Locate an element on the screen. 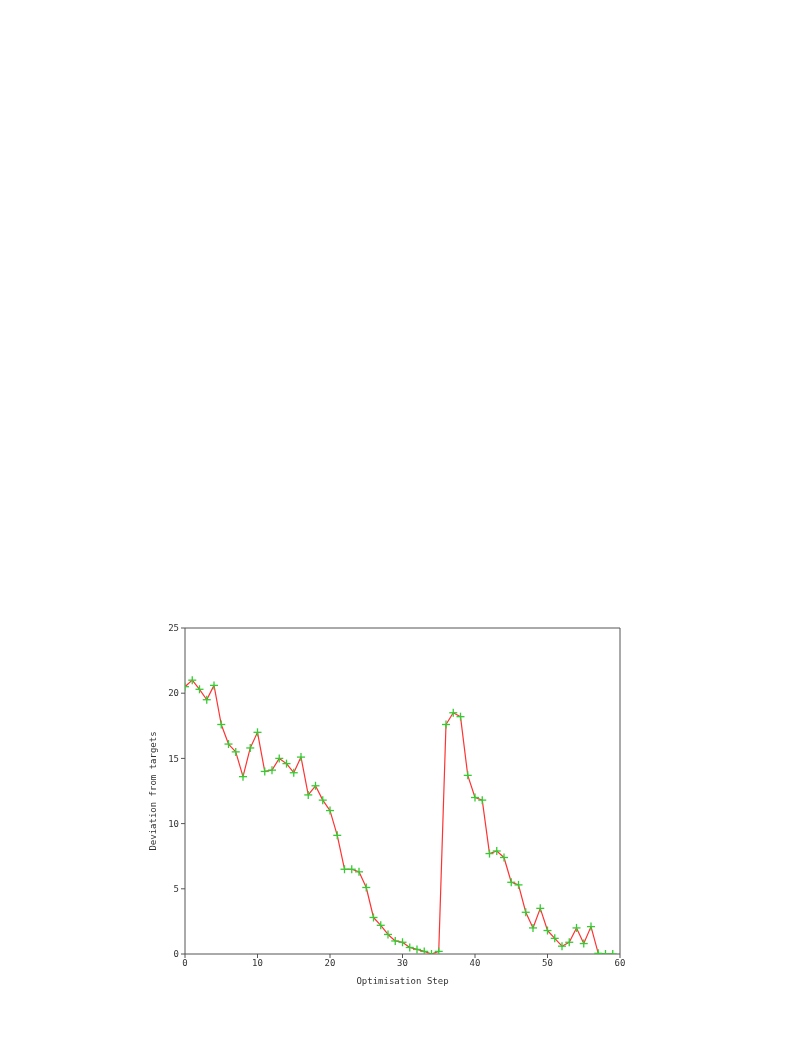 This screenshot has height=1057, width=793. x-tick-label: 30 is located at coordinates (402, 963).